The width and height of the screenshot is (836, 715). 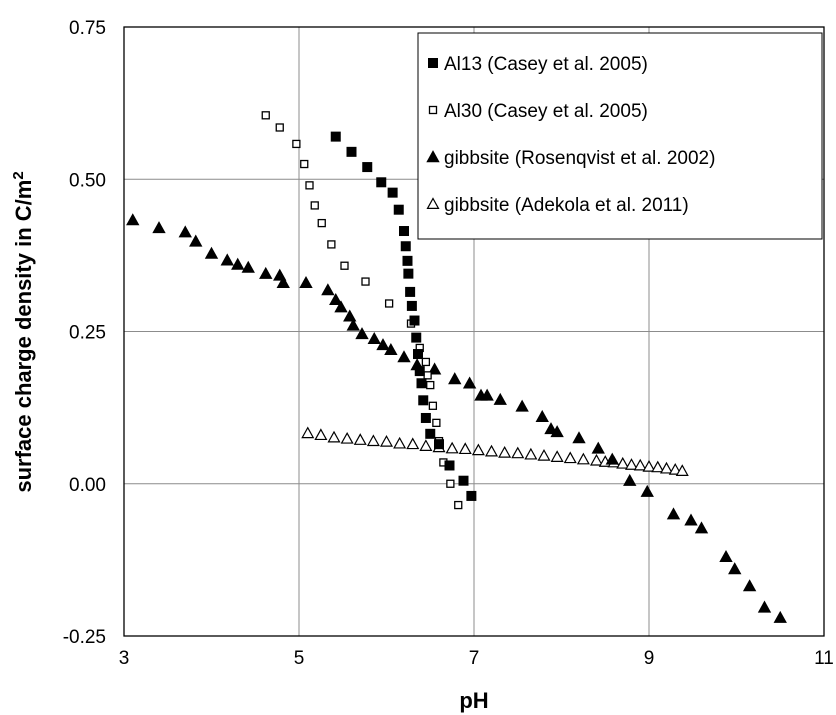 I want to click on legend-entry: gibbsite (Adekola et al. 2011), so click(x=566, y=205).